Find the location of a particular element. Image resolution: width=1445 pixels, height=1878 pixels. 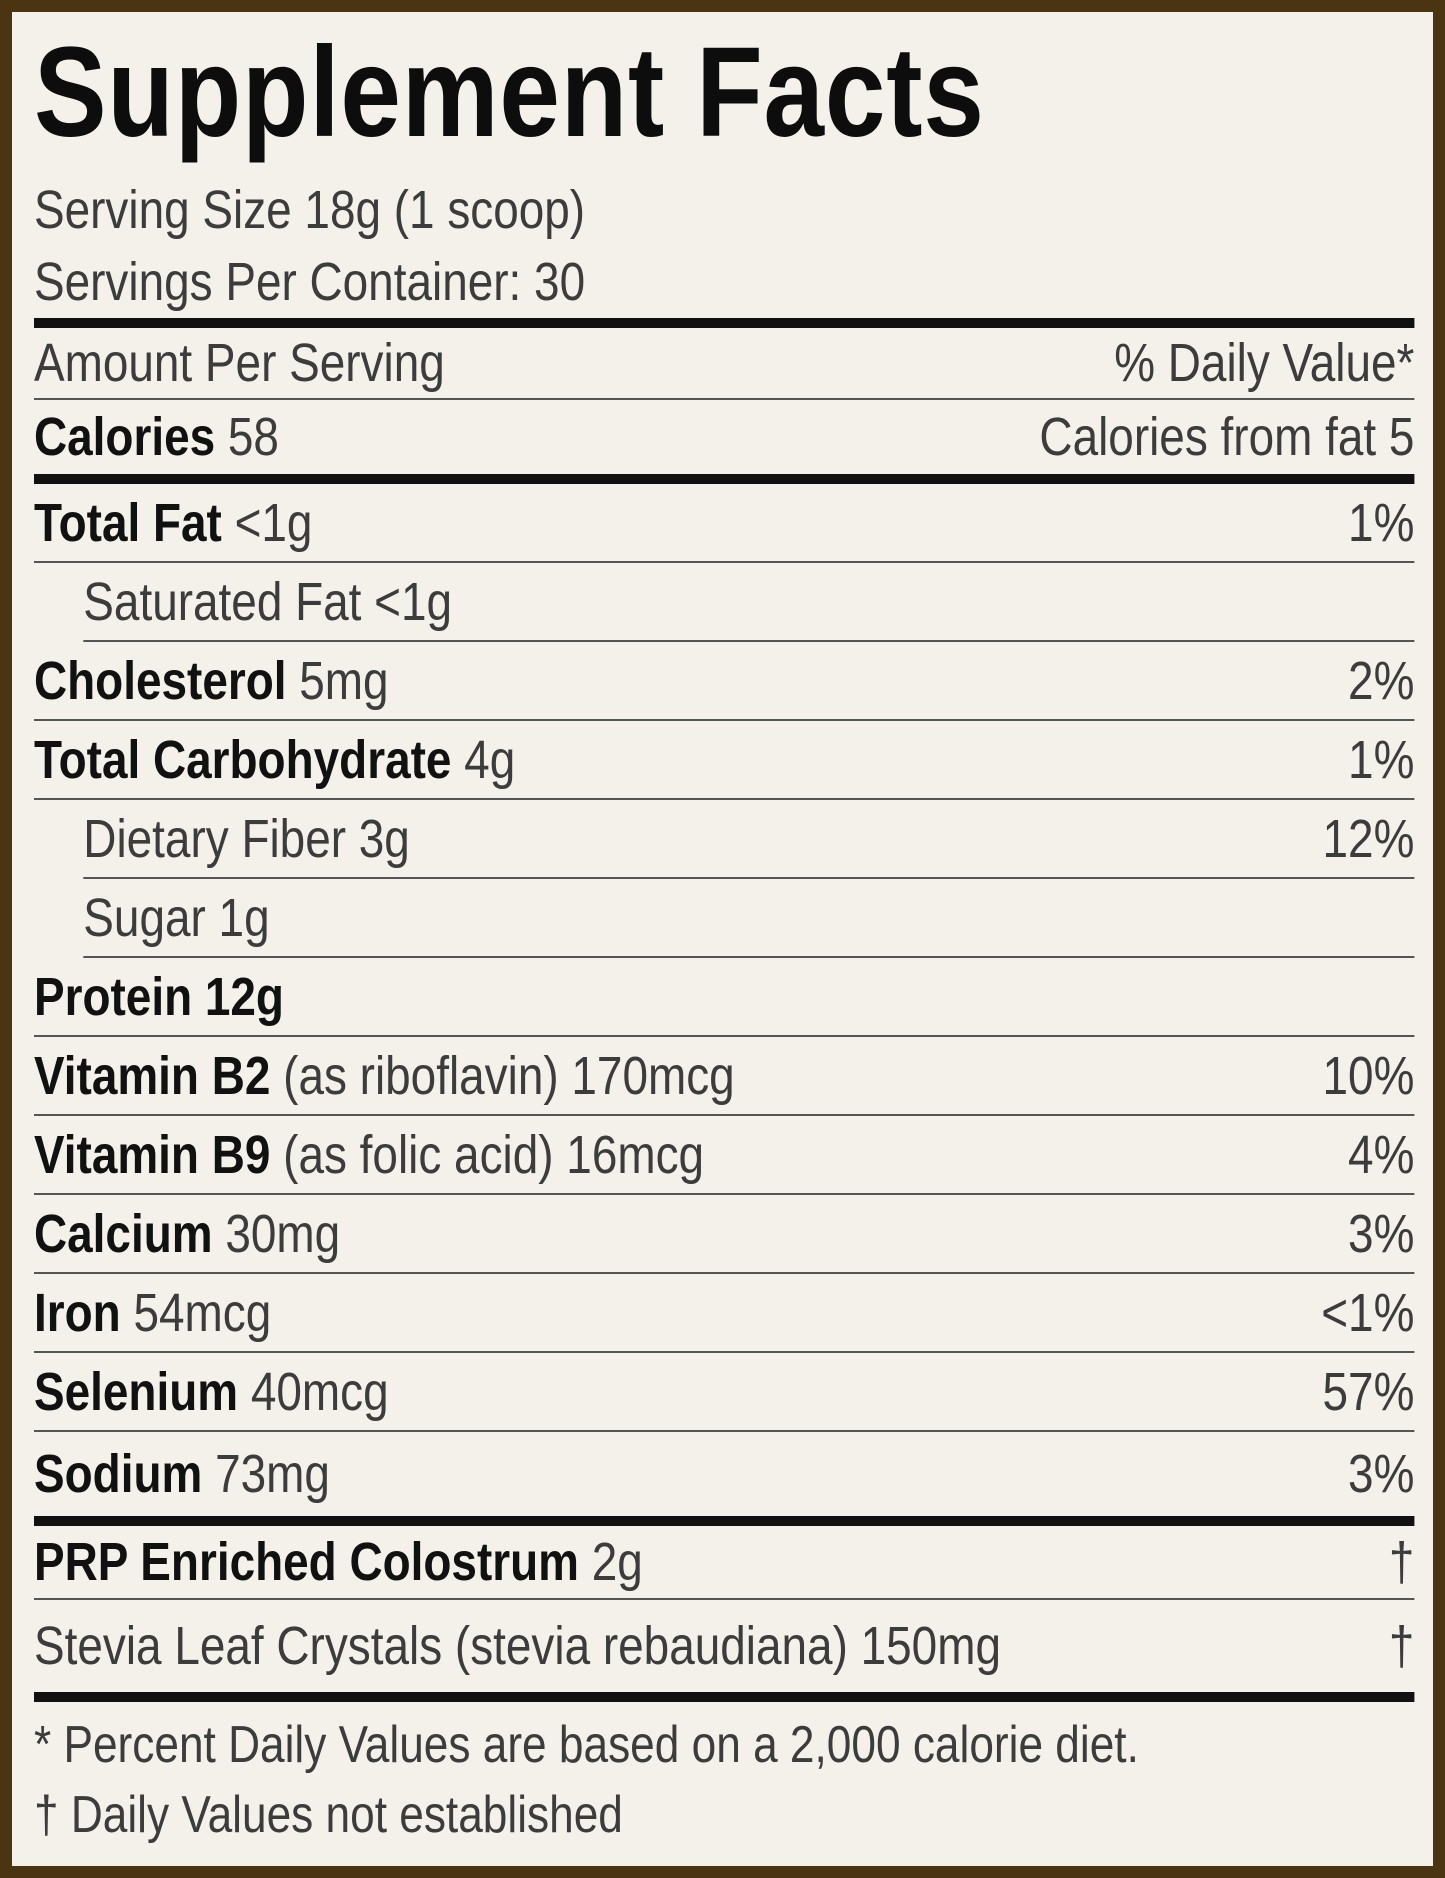

row-left: Cholesterol 5mg is located at coordinates (211, 681).